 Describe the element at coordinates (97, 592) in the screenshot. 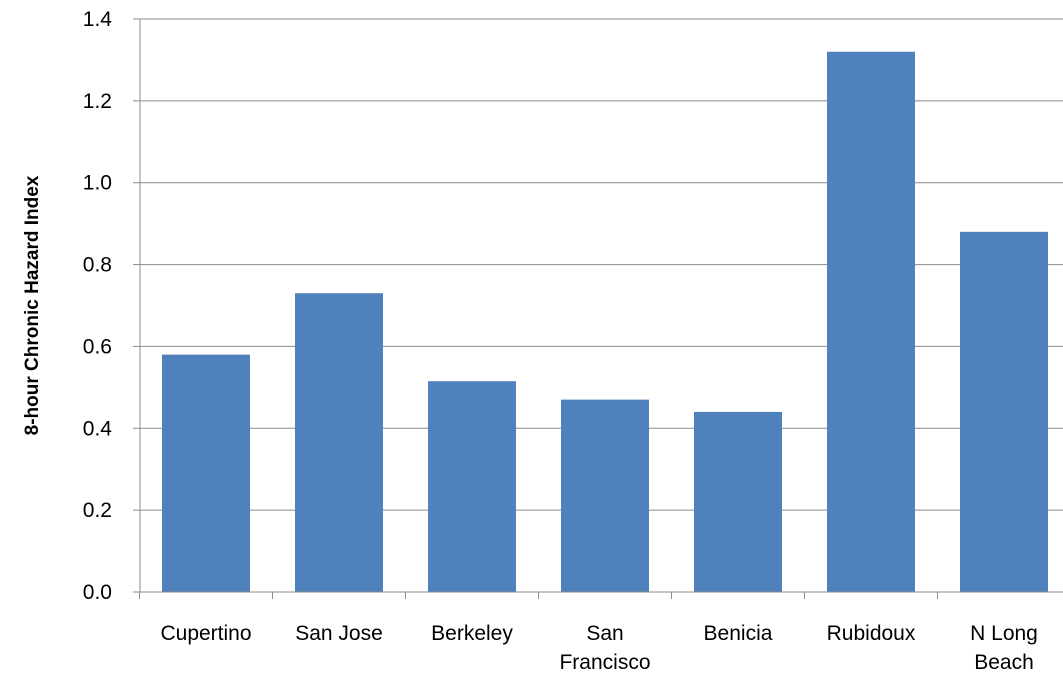

I see `y-tick-label: 0.0` at that location.